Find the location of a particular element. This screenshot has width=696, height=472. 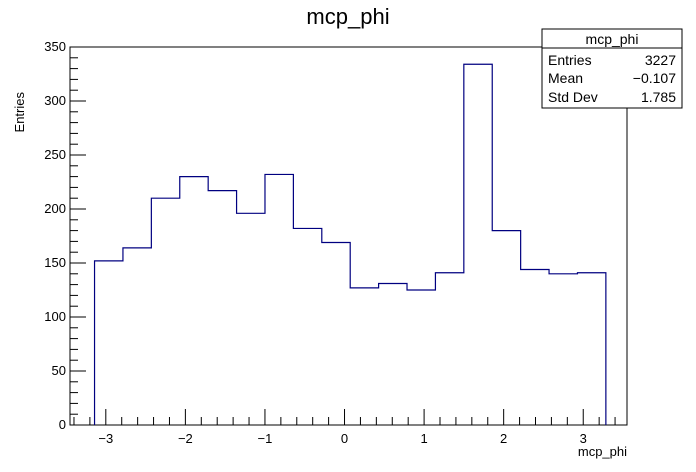

y-tick-label: 300 is located at coordinates (55, 100).